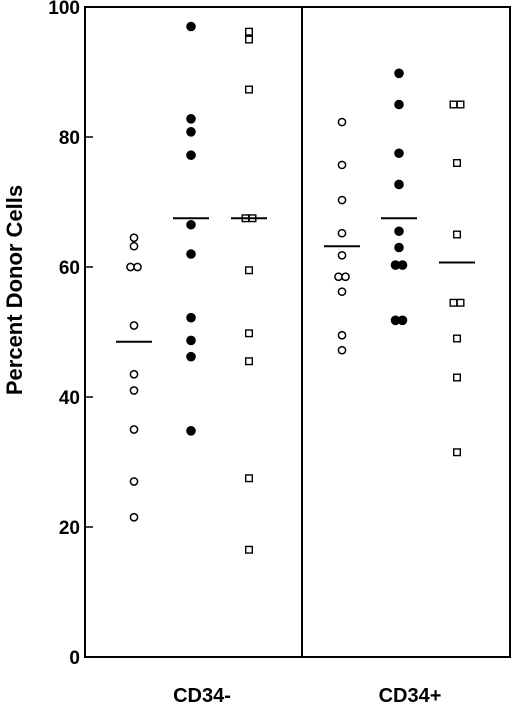  Describe the element at coordinates (64, 9) in the screenshot. I see `y-tick-label: 100` at that location.